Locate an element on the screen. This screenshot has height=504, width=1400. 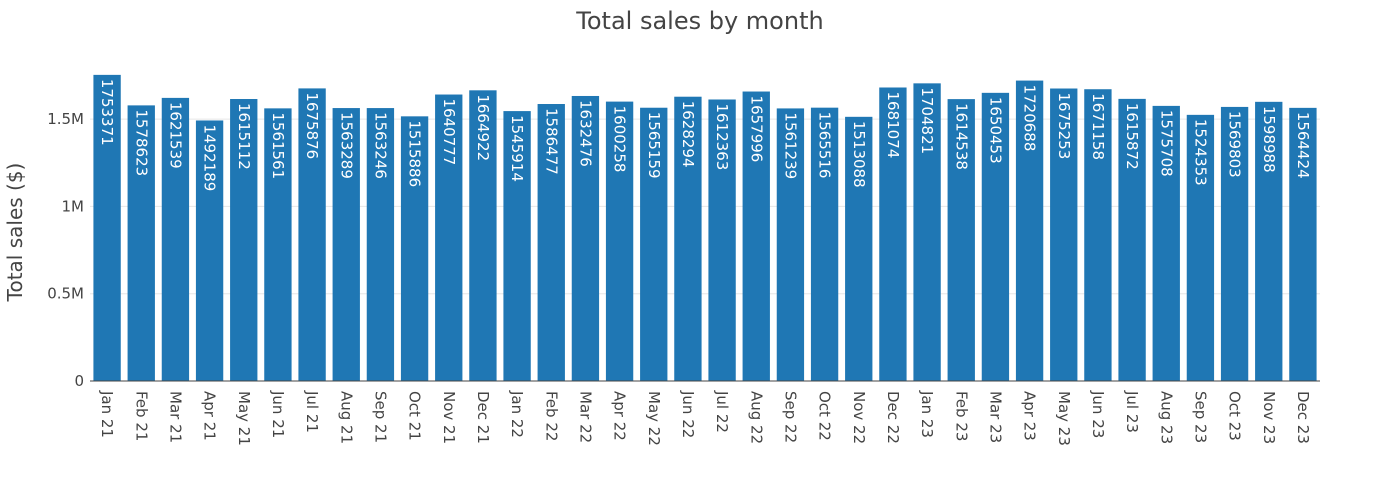
x-tick-label: Apr 22 is located at coordinates (620, 416).